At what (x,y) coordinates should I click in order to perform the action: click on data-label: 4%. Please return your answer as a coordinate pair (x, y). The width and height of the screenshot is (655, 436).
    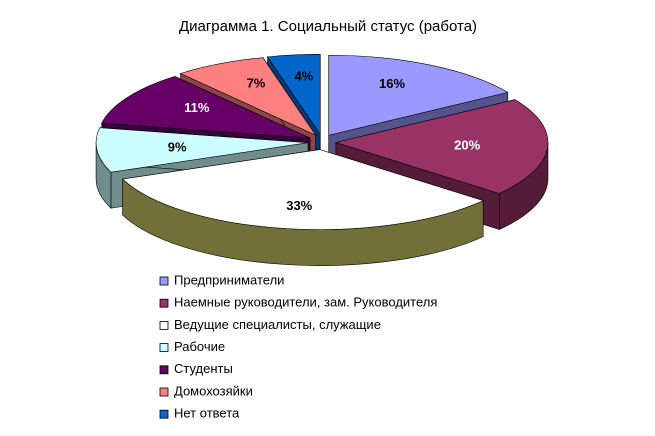
    Looking at the image, I should click on (303, 76).